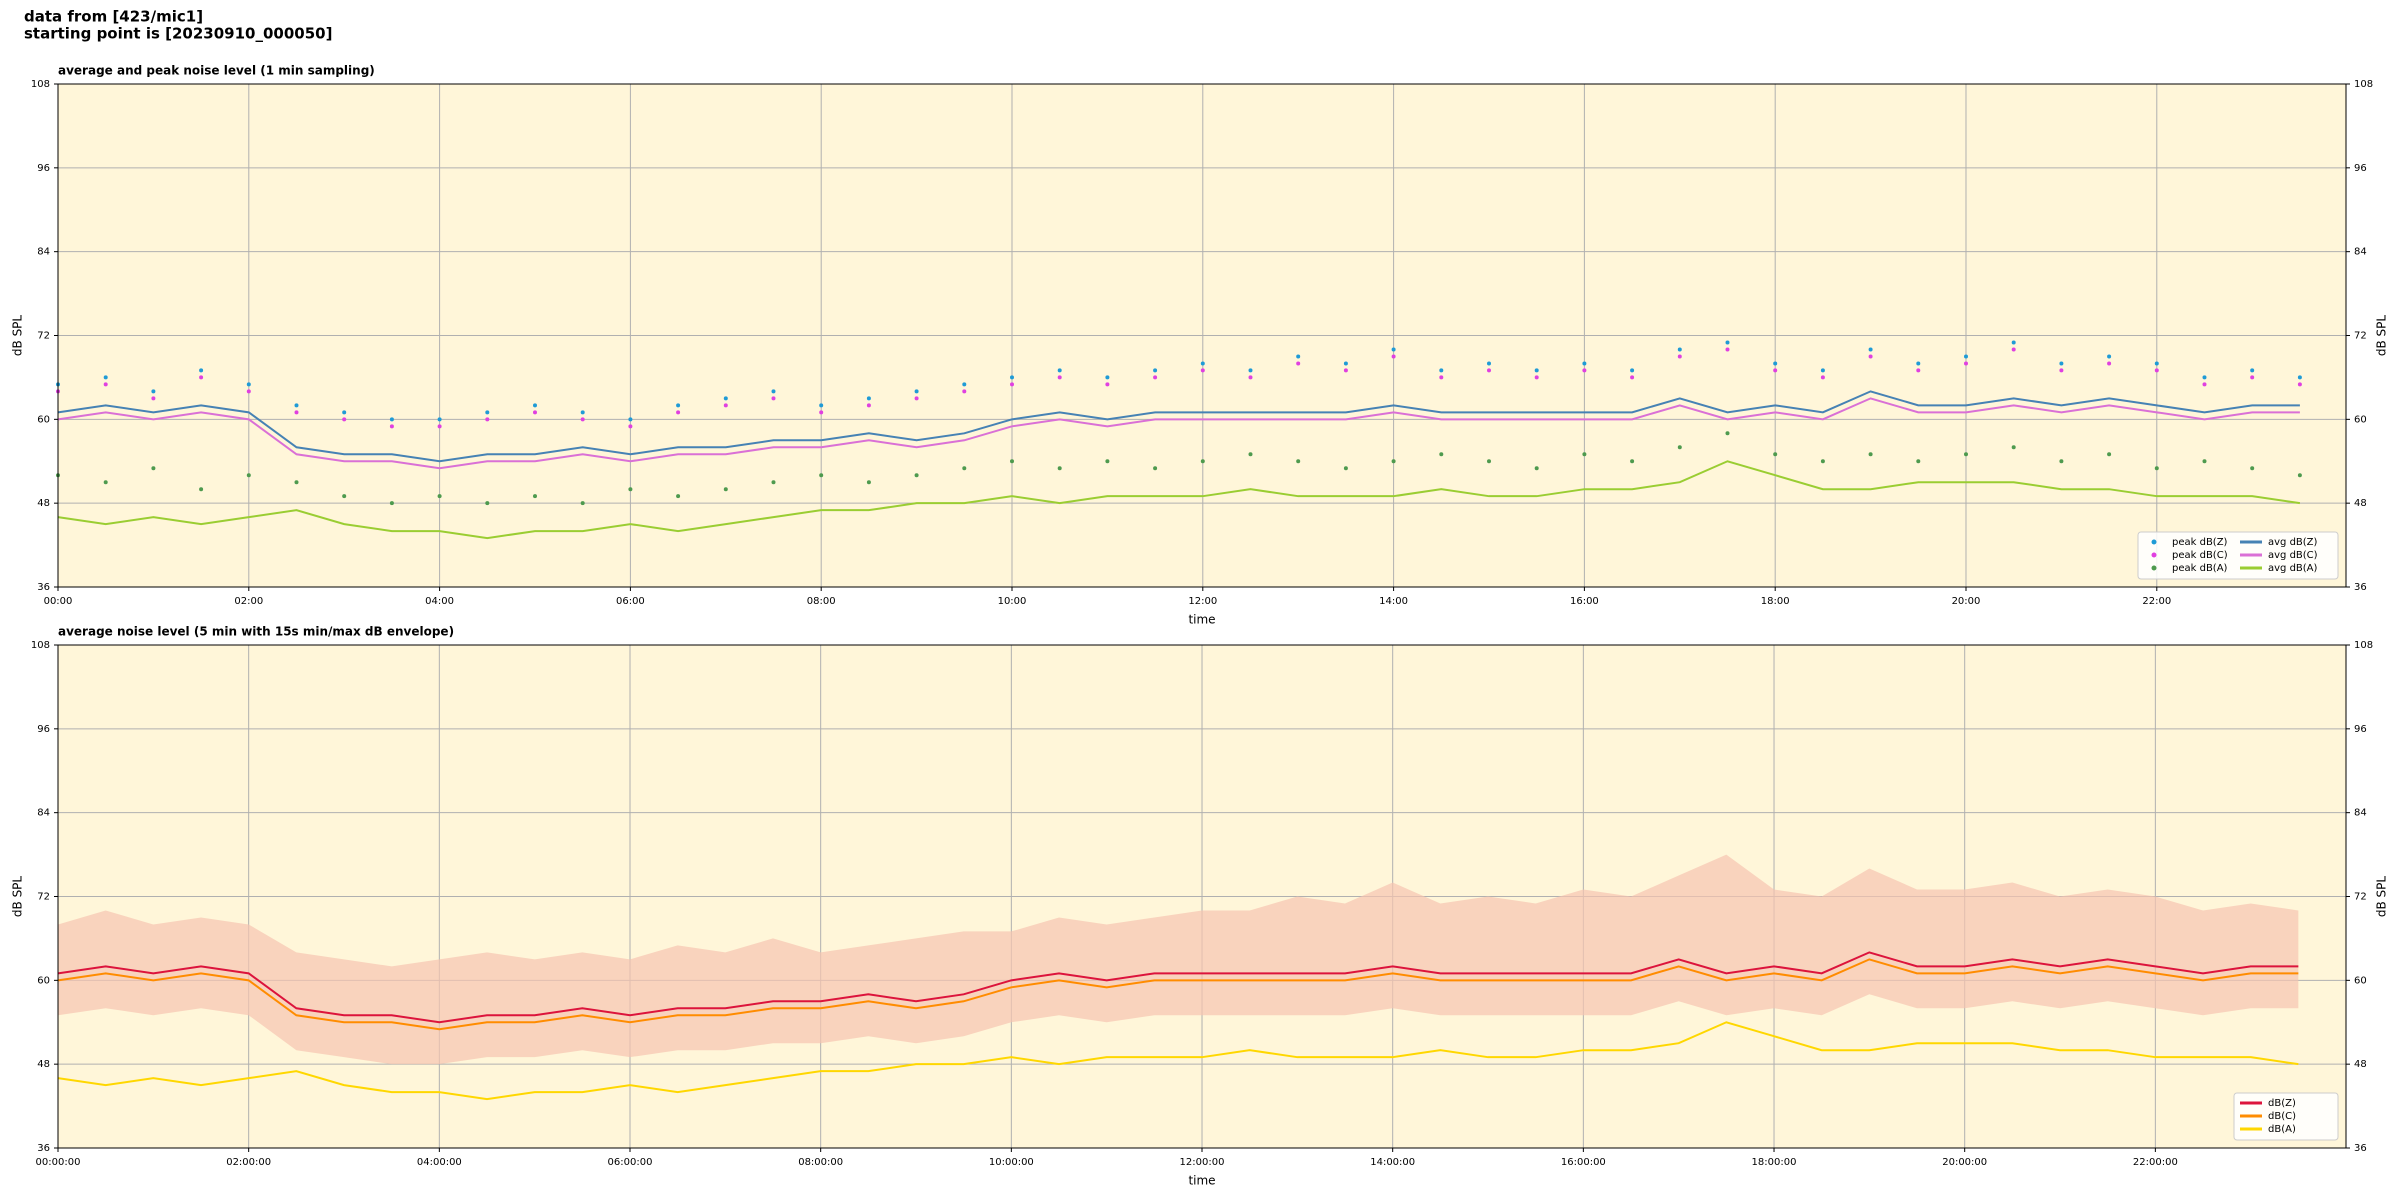 This screenshot has width=2400, height=1200. I want to click on x-tick-label: 16:00:00, so click(1583, 1162).